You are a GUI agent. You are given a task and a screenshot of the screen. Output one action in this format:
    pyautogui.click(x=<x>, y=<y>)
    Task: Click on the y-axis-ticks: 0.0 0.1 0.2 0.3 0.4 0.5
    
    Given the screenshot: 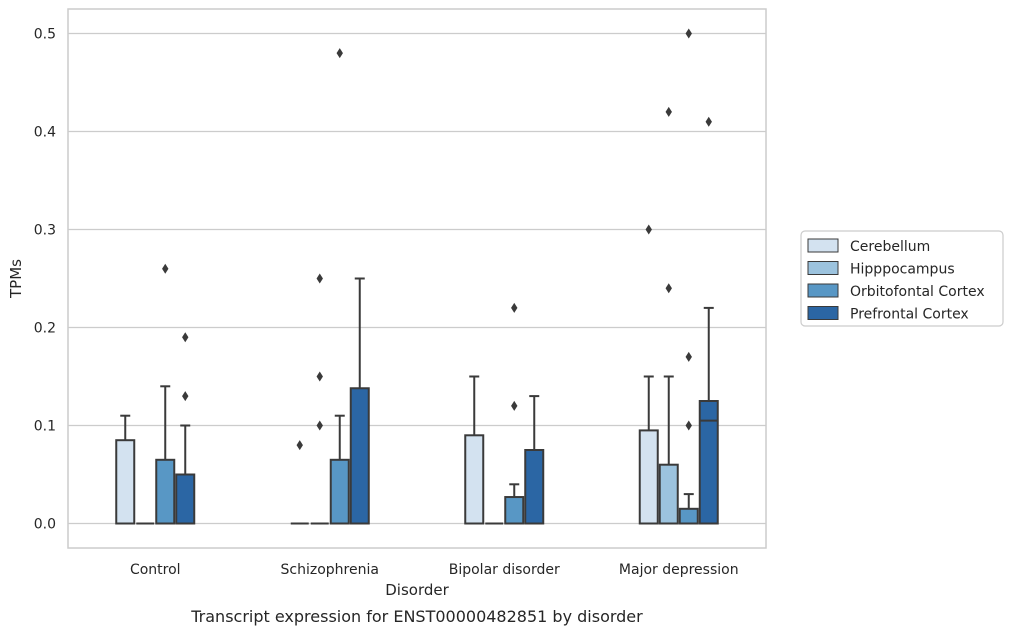 What is the action you would take?
    pyautogui.click(x=45, y=280)
    